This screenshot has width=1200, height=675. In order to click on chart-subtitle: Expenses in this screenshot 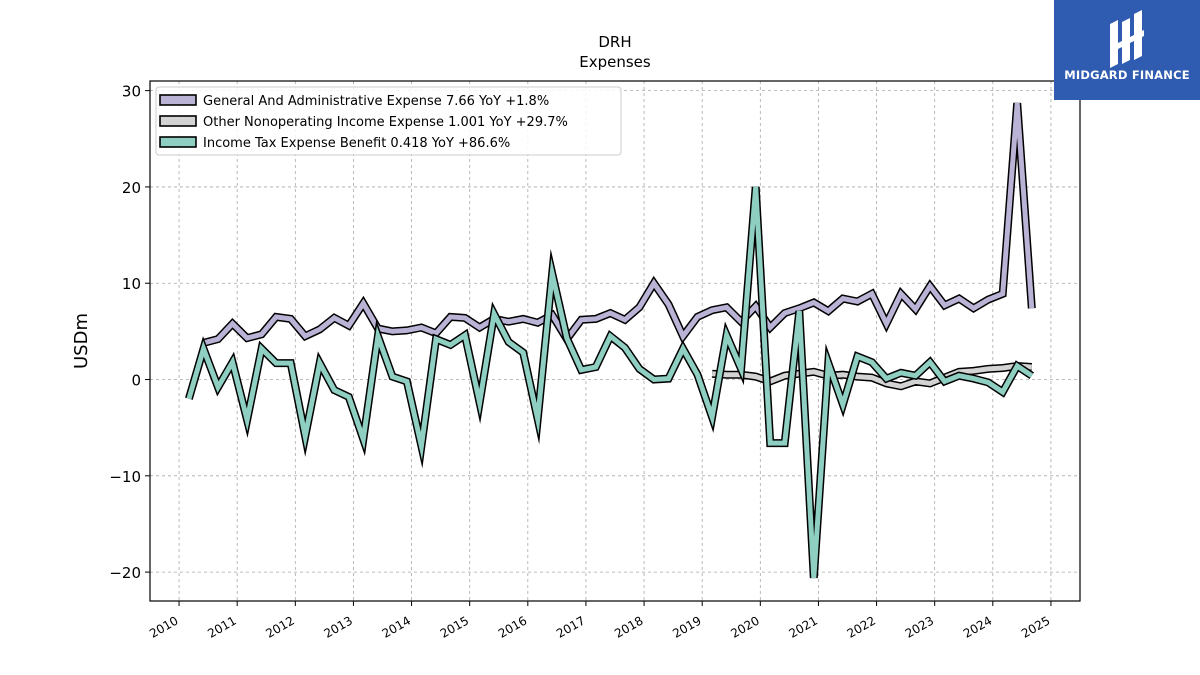, I will do `click(615, 62)`.